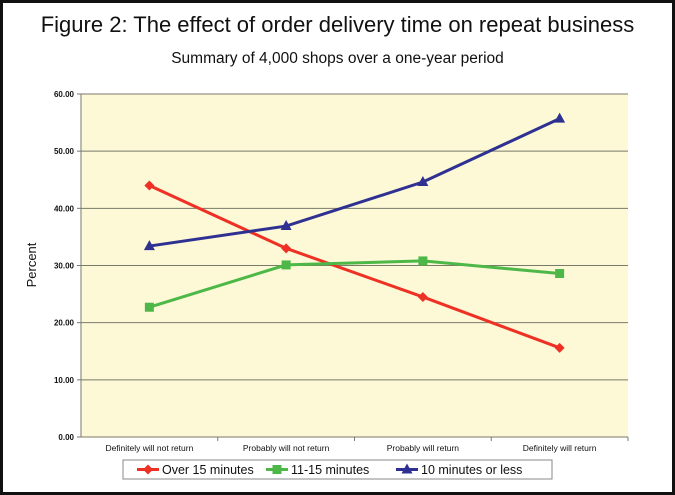 Image resolution: width=675 pixels, height=495 pixels. I want to click on legend-marker-triangle, so click(407, 468).